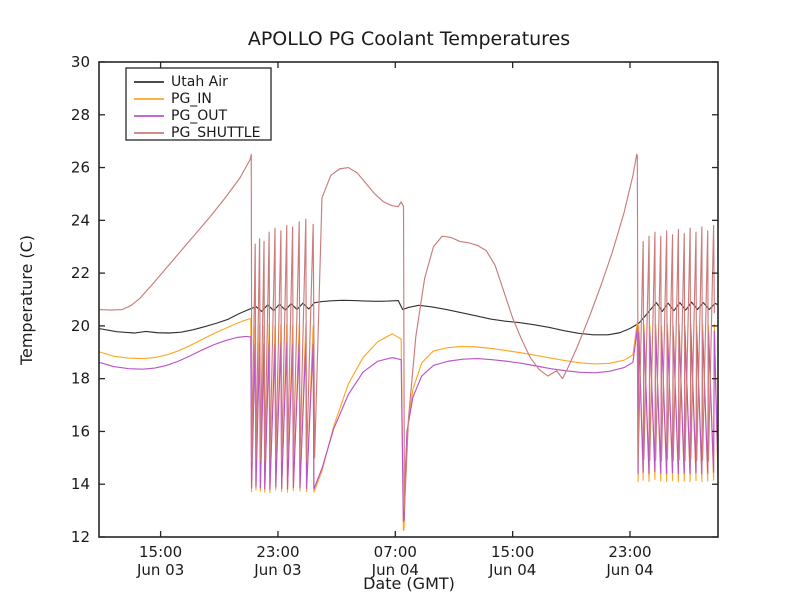  I want to click on legend-label-pg-shuttle: PG_SHUTTLE, so click(215, 133).